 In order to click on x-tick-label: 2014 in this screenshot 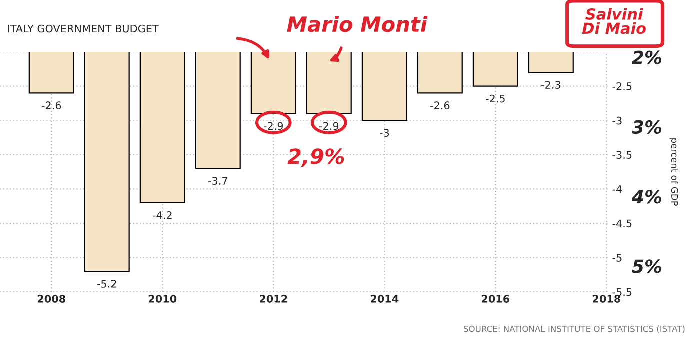, I will do `click(384, 299)`.